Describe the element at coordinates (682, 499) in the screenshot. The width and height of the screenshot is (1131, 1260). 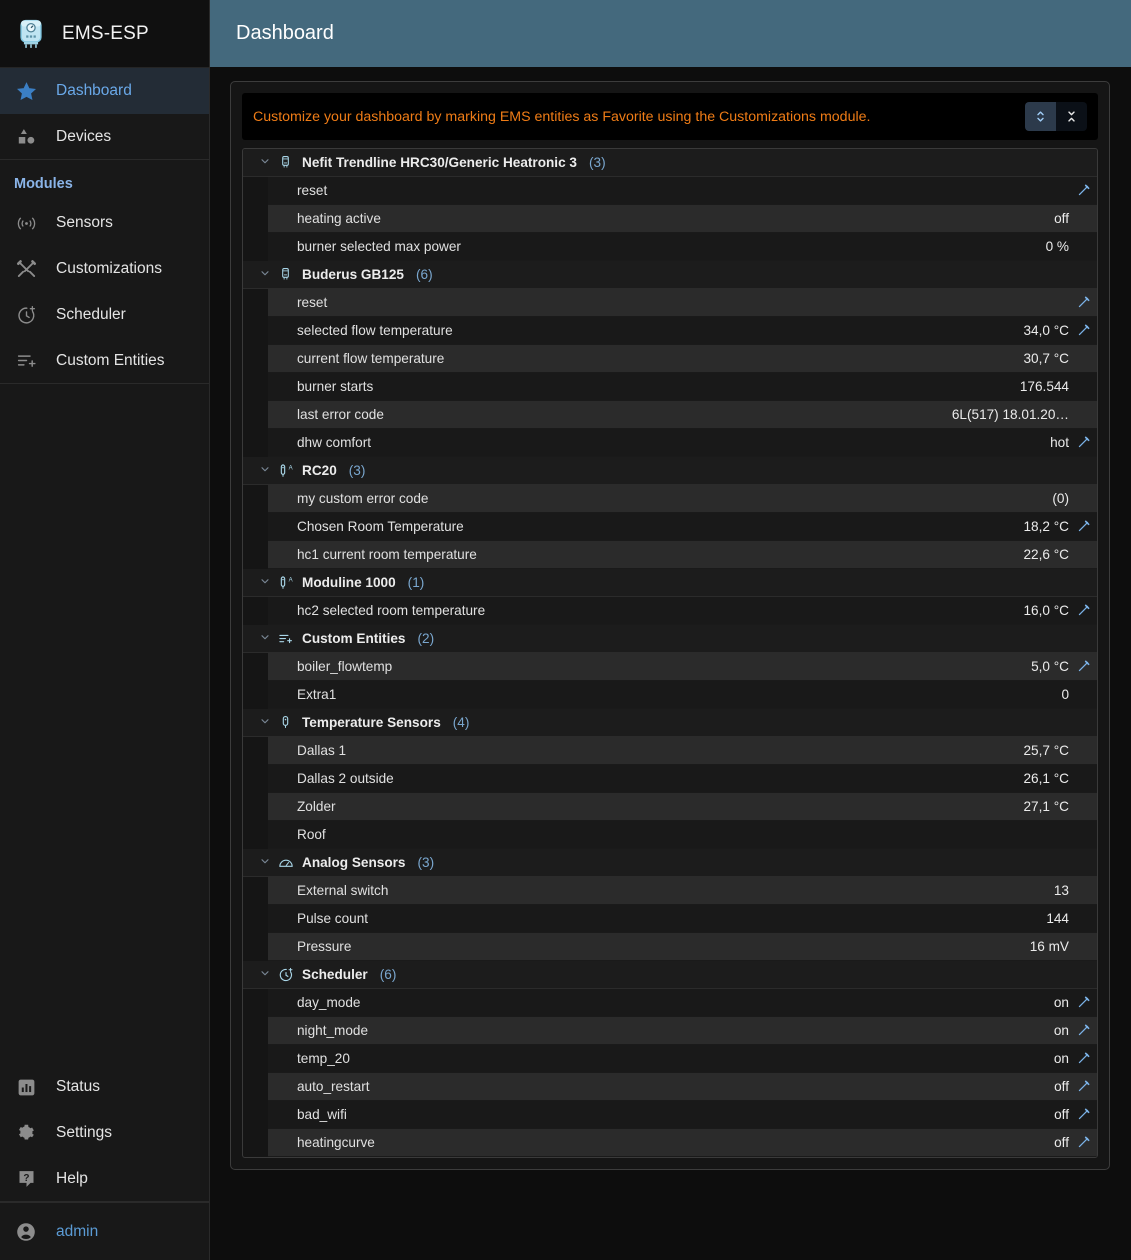
I see `entity-row: my custom error code (0)` at that location.